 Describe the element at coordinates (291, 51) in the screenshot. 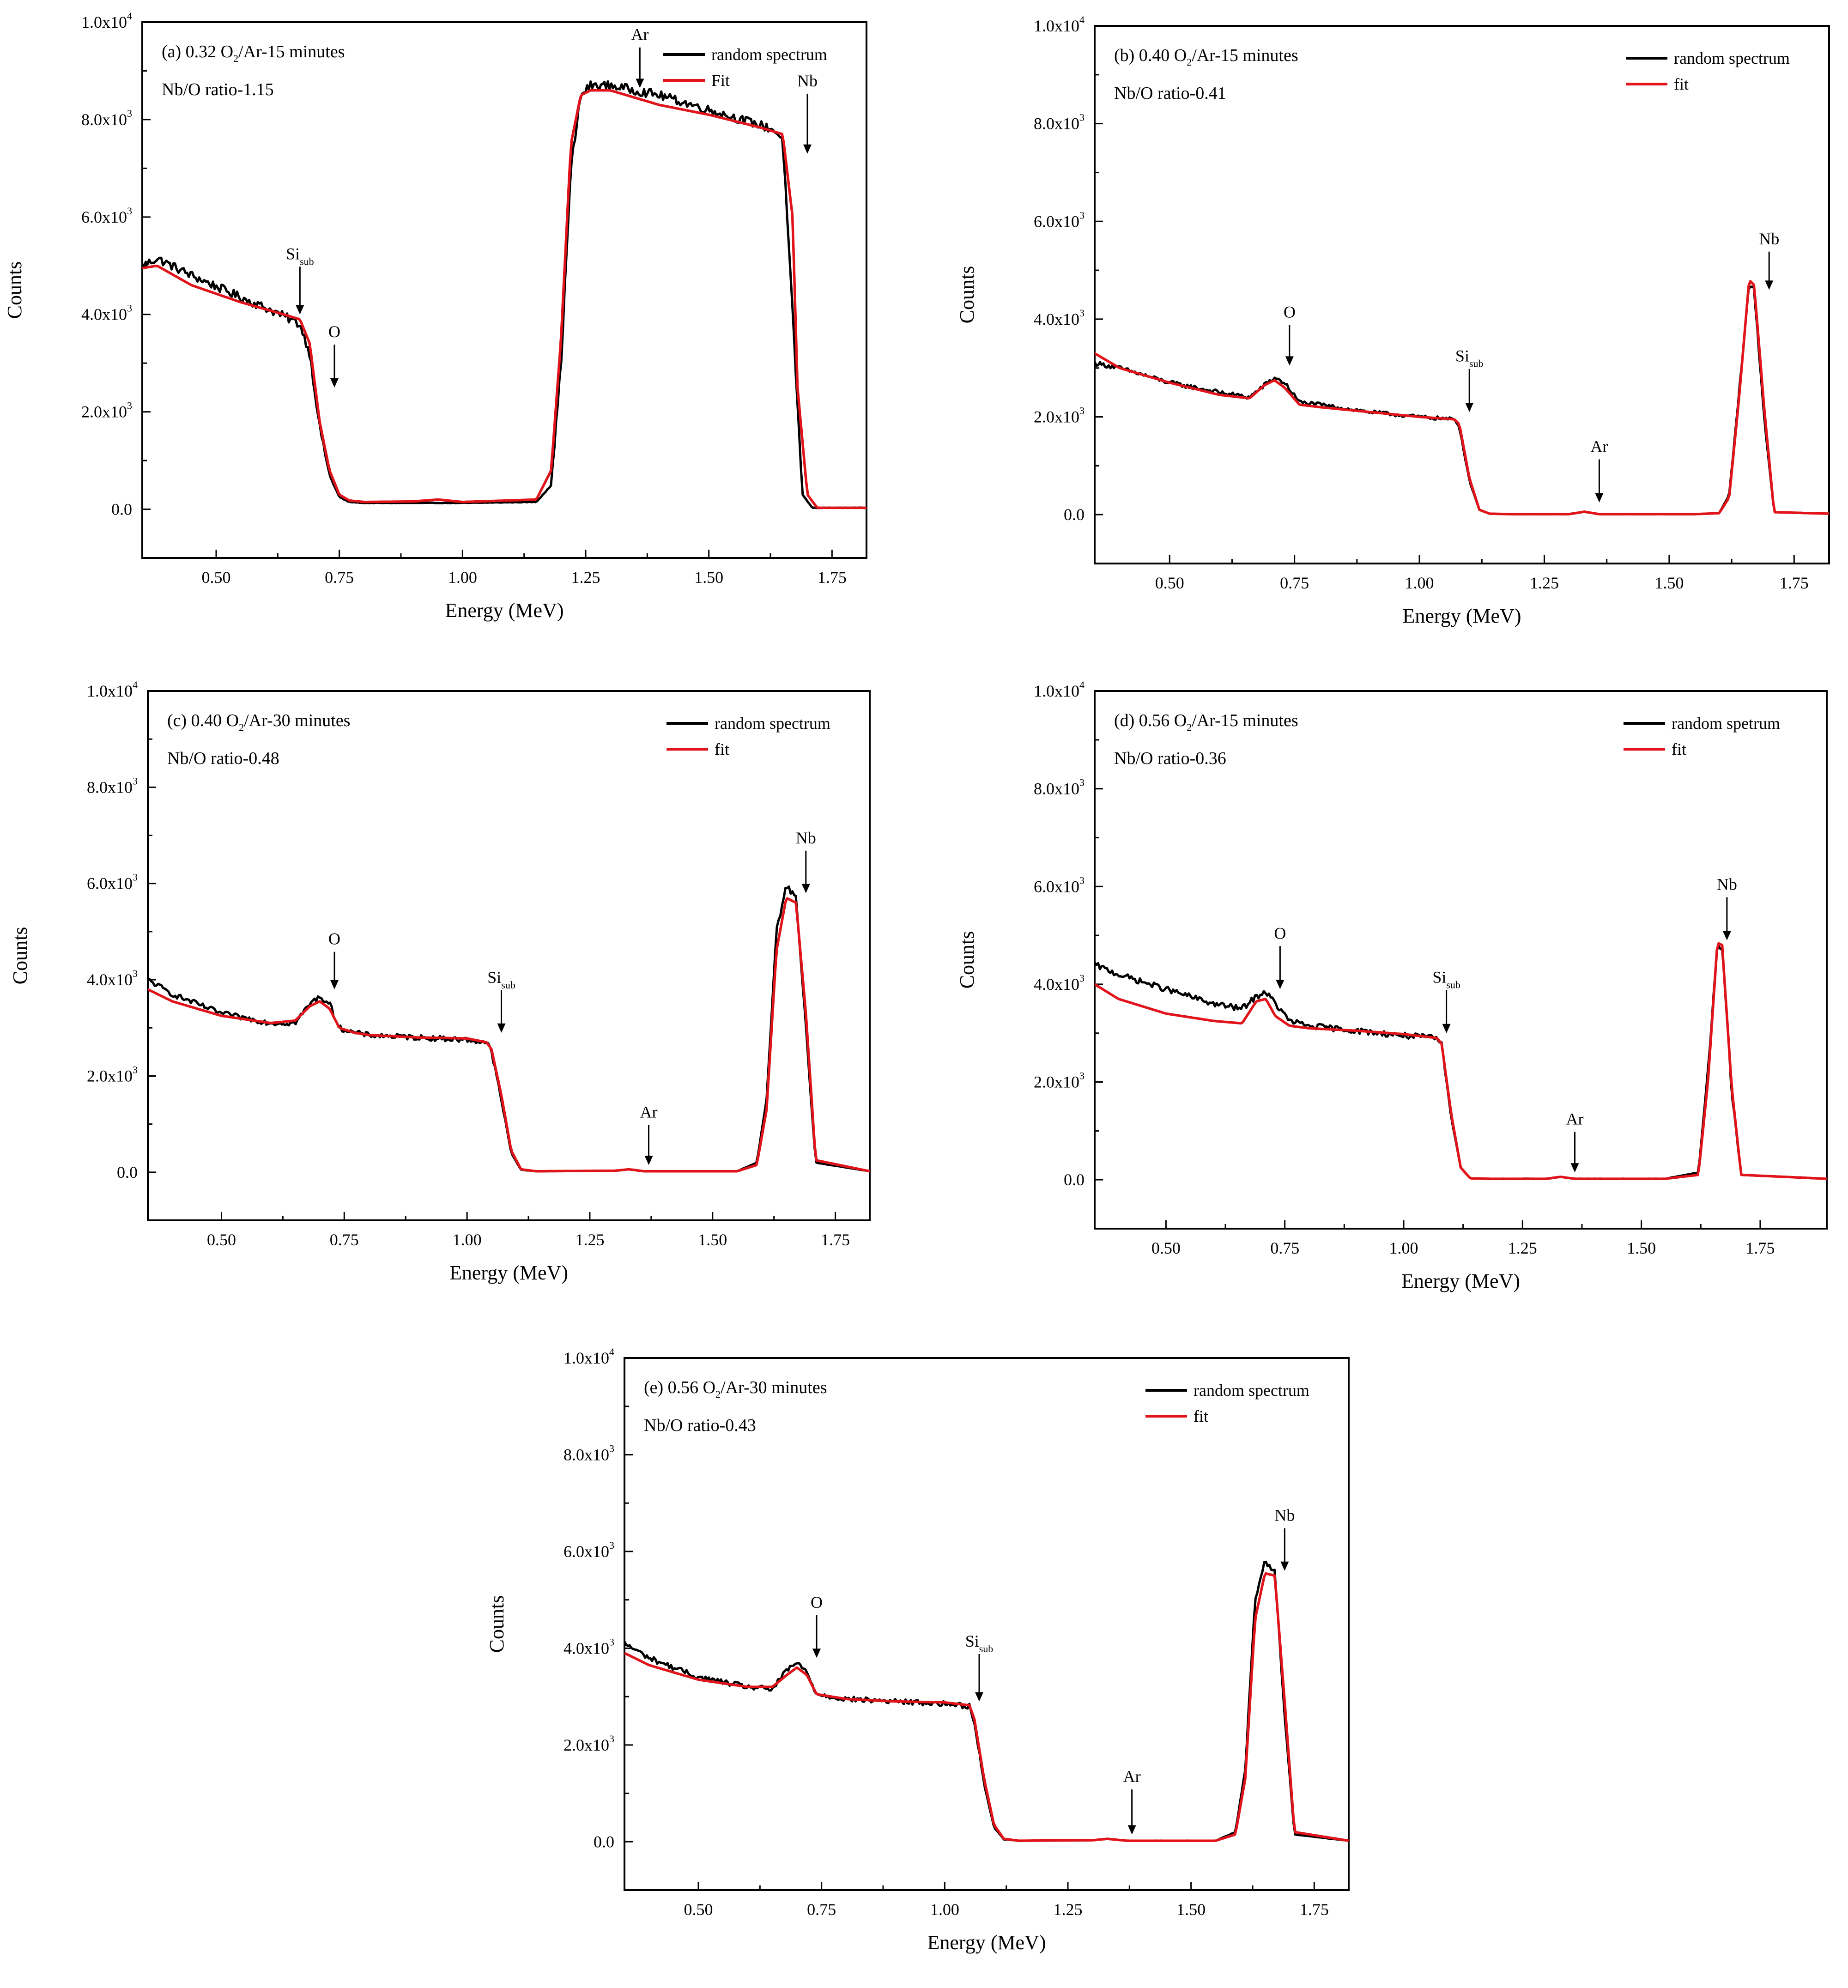

I see `panel-title-suffix: /Ar-15 minutes` at that location.